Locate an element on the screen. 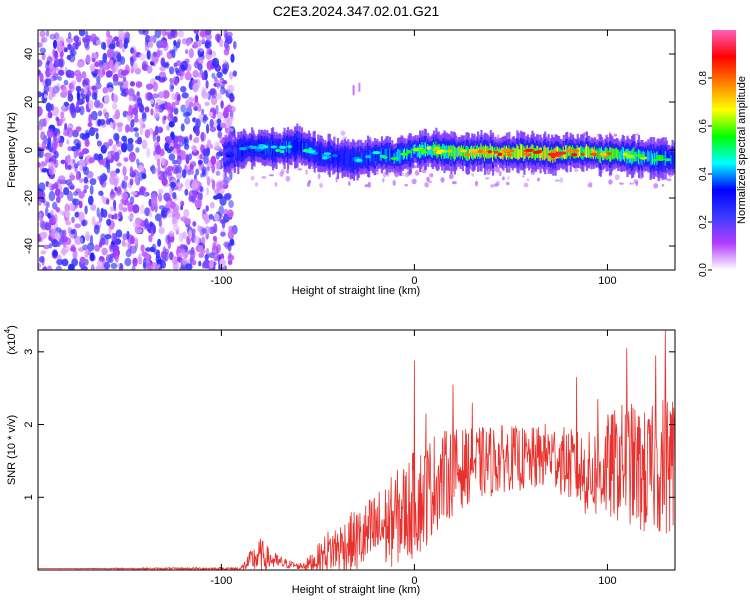  snr-x-axis-label: Height of straight line (km) is located at coordinates (356, 590).